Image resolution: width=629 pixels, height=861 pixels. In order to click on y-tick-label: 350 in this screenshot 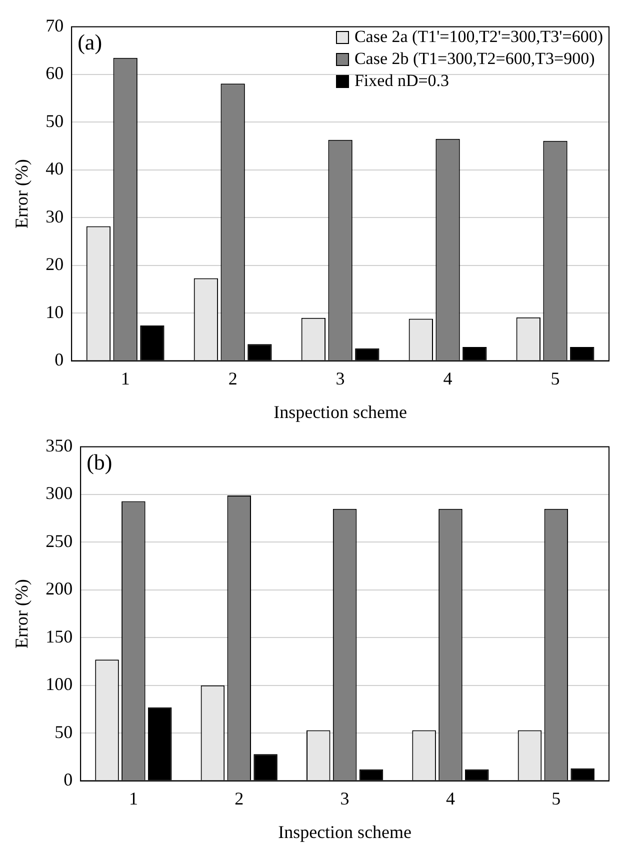, I will do `click(59, 446)`.